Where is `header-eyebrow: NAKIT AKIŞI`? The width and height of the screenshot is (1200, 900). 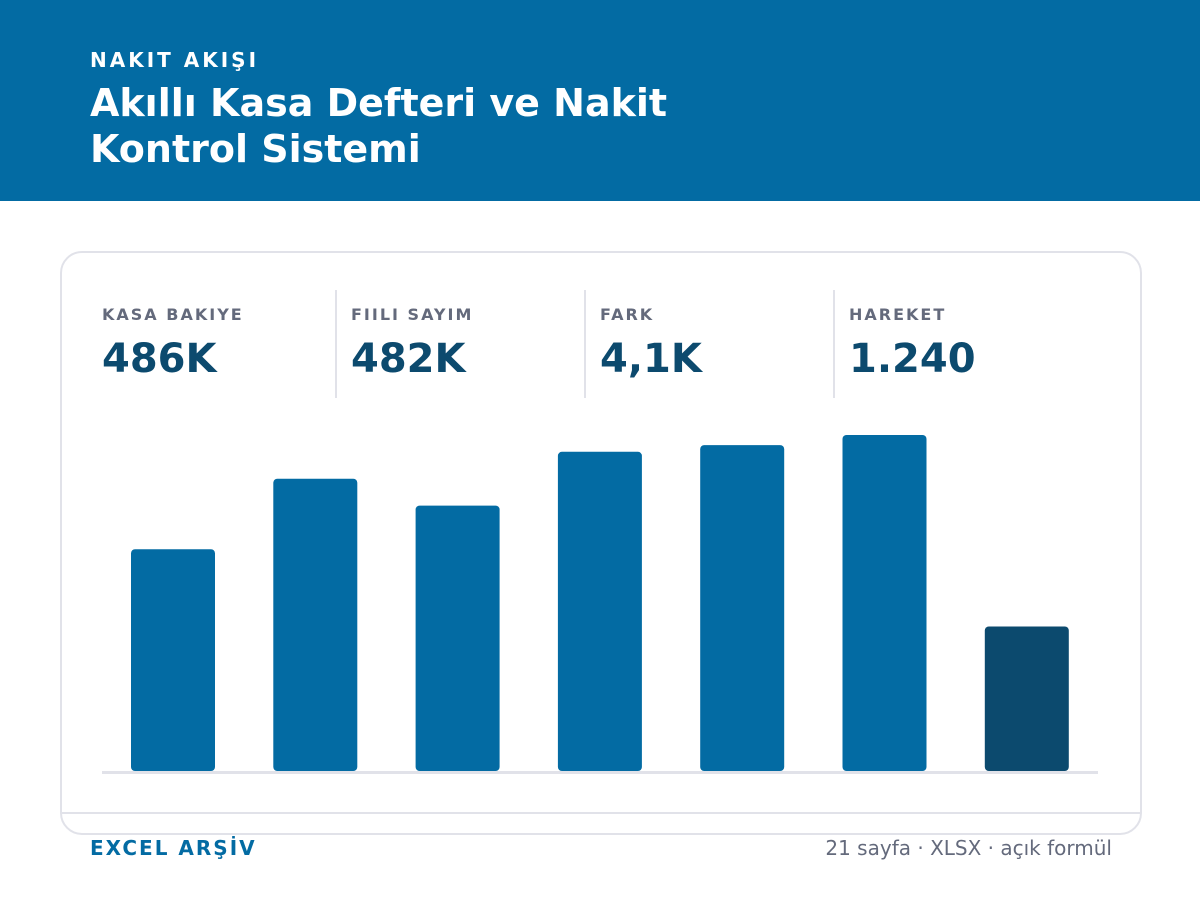
header-eyebrow: NAKIT AKIŞI is located at coordinates (175, 60).